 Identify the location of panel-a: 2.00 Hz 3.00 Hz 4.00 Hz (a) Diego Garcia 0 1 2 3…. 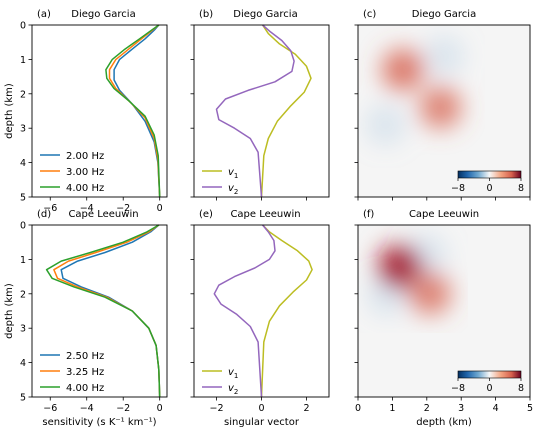
(86, 111).